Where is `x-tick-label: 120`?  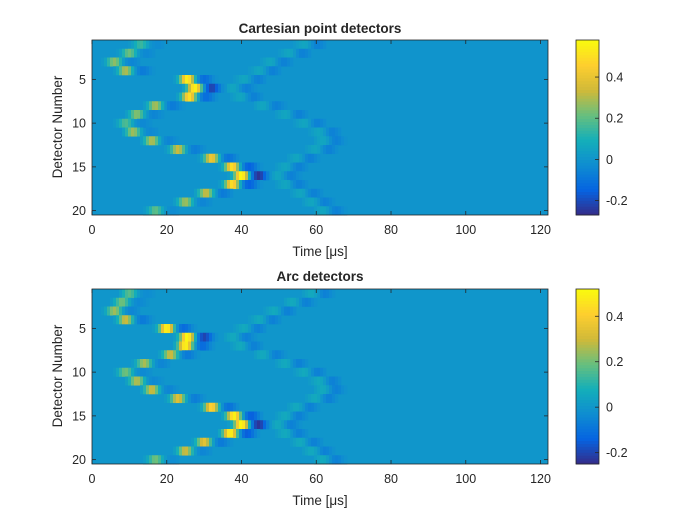 x-tick-label: 120 is located at coordinates (540, 479).